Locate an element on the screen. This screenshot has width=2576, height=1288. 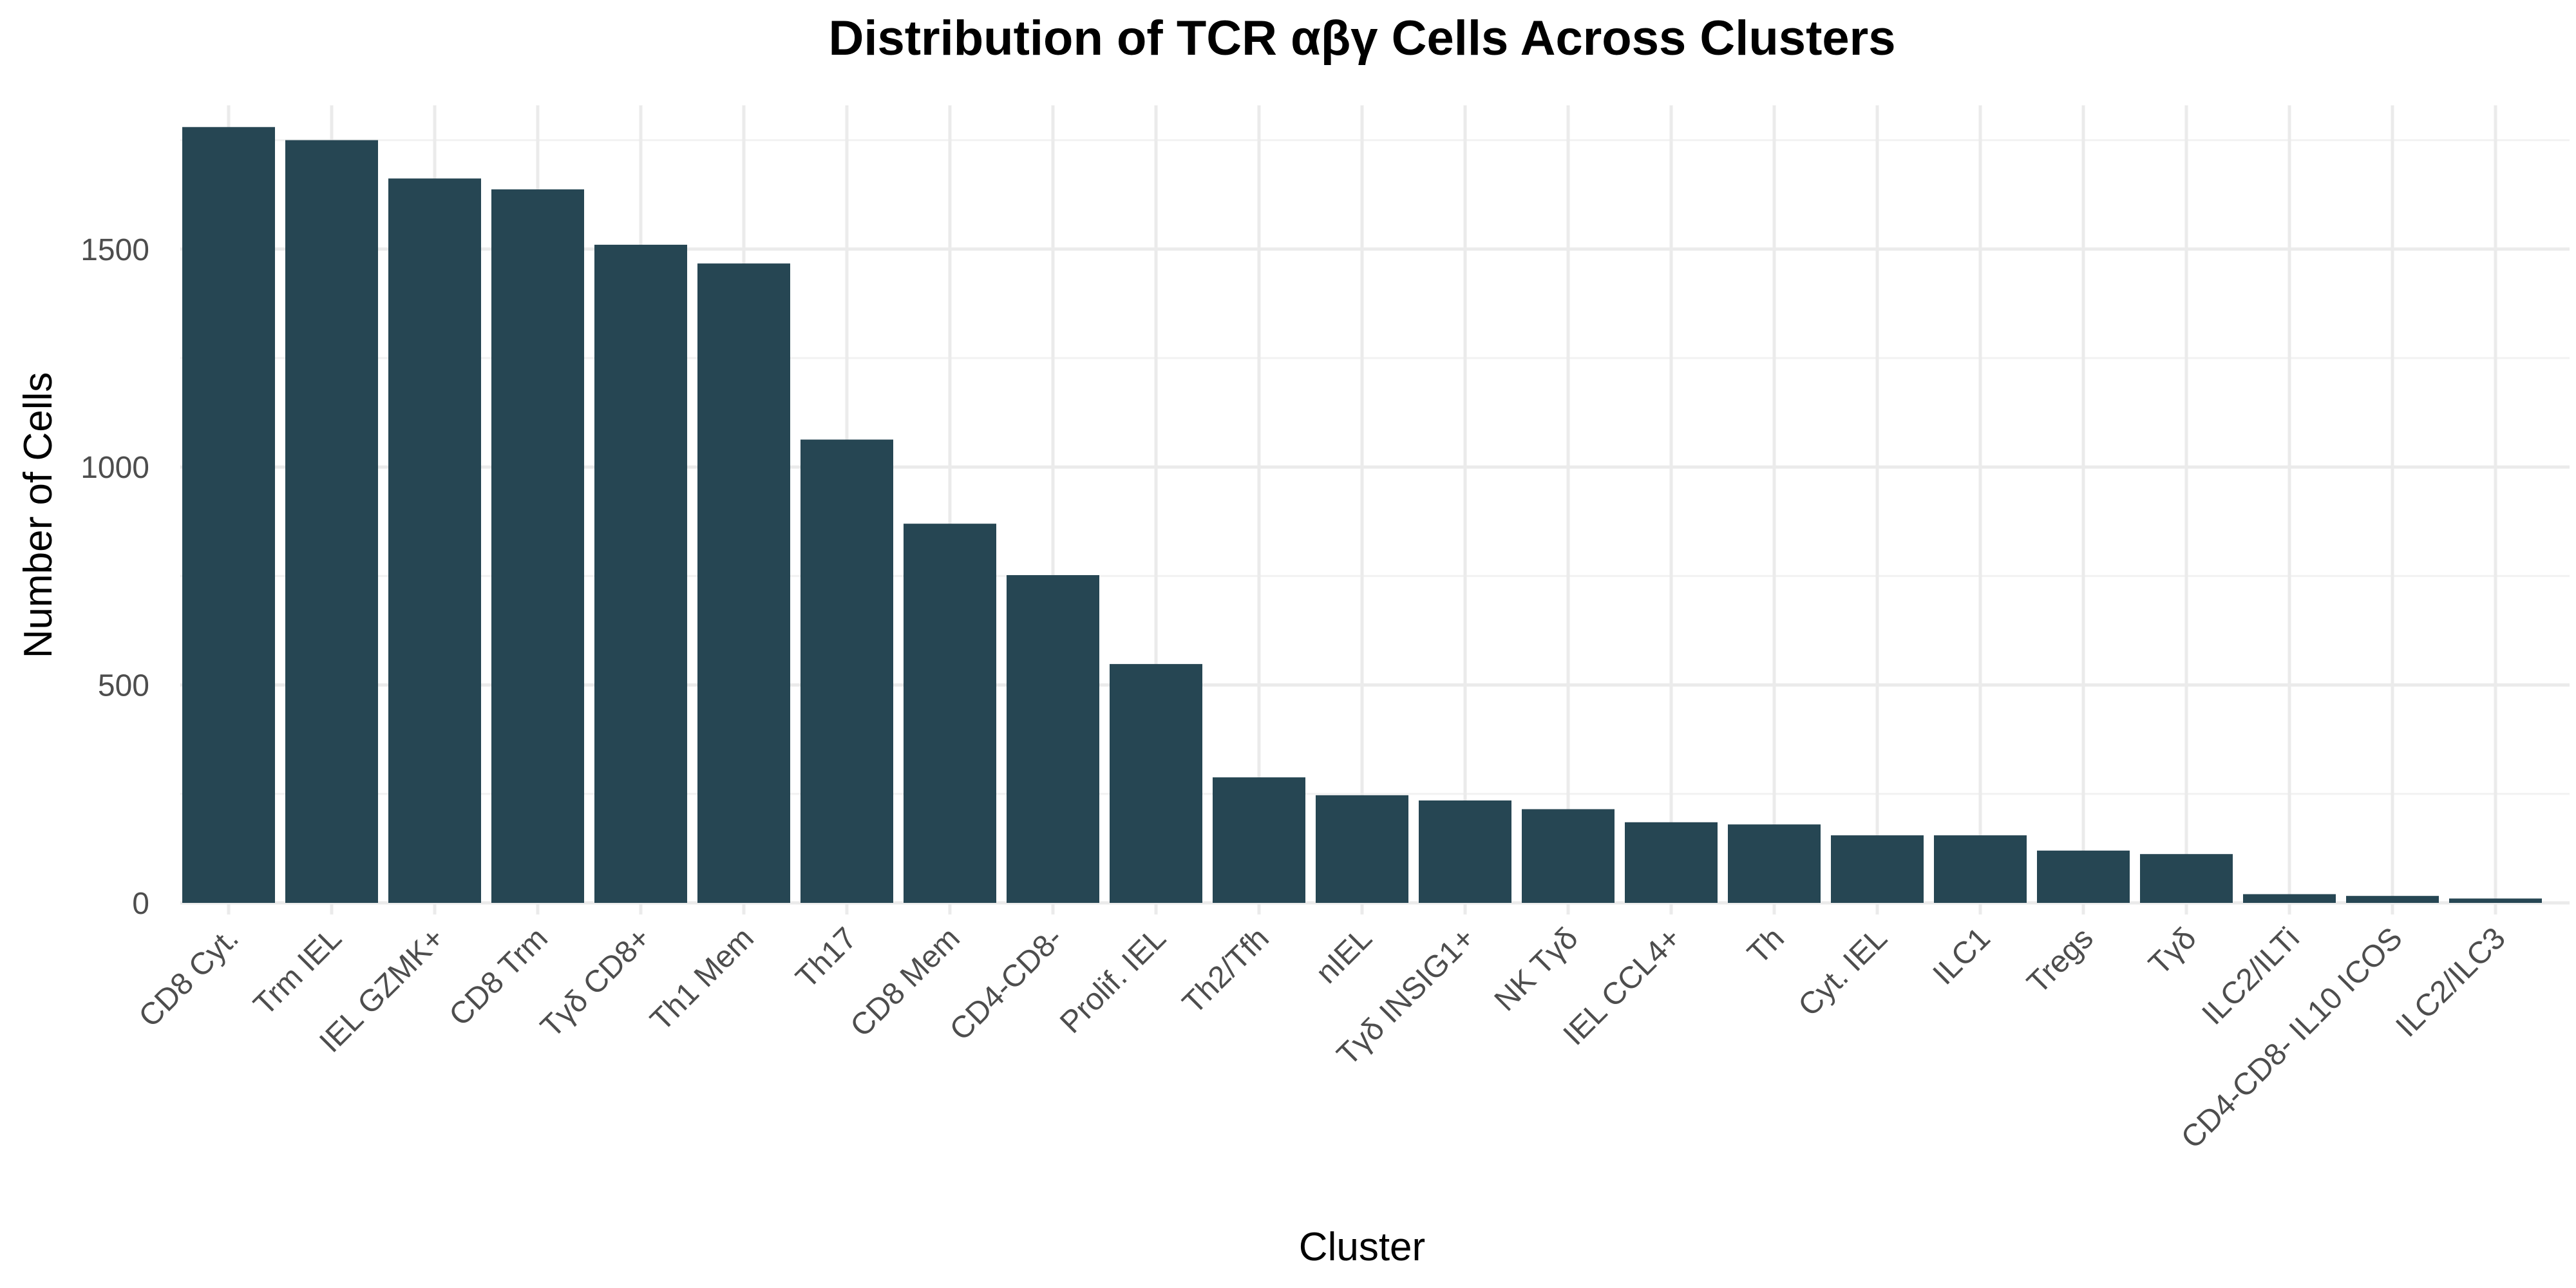
y-tick-label: 0 is located at coordinates (140, 904).